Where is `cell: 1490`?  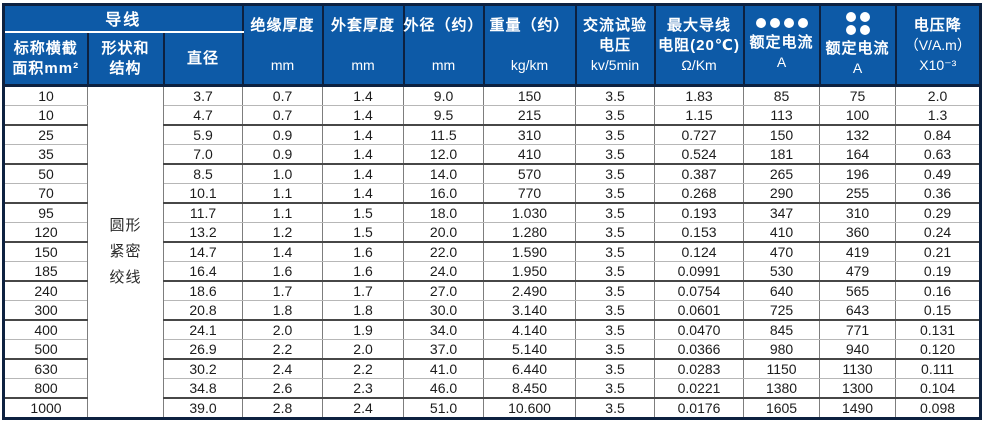
cell: 1490 is located at coordinates (858, 408).